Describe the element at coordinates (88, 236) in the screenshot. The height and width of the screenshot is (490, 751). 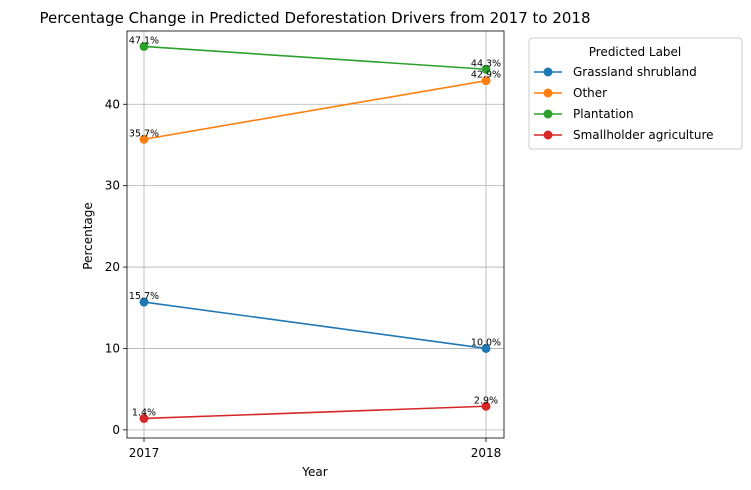
I see `y-axis-label: Percentage` at that location.